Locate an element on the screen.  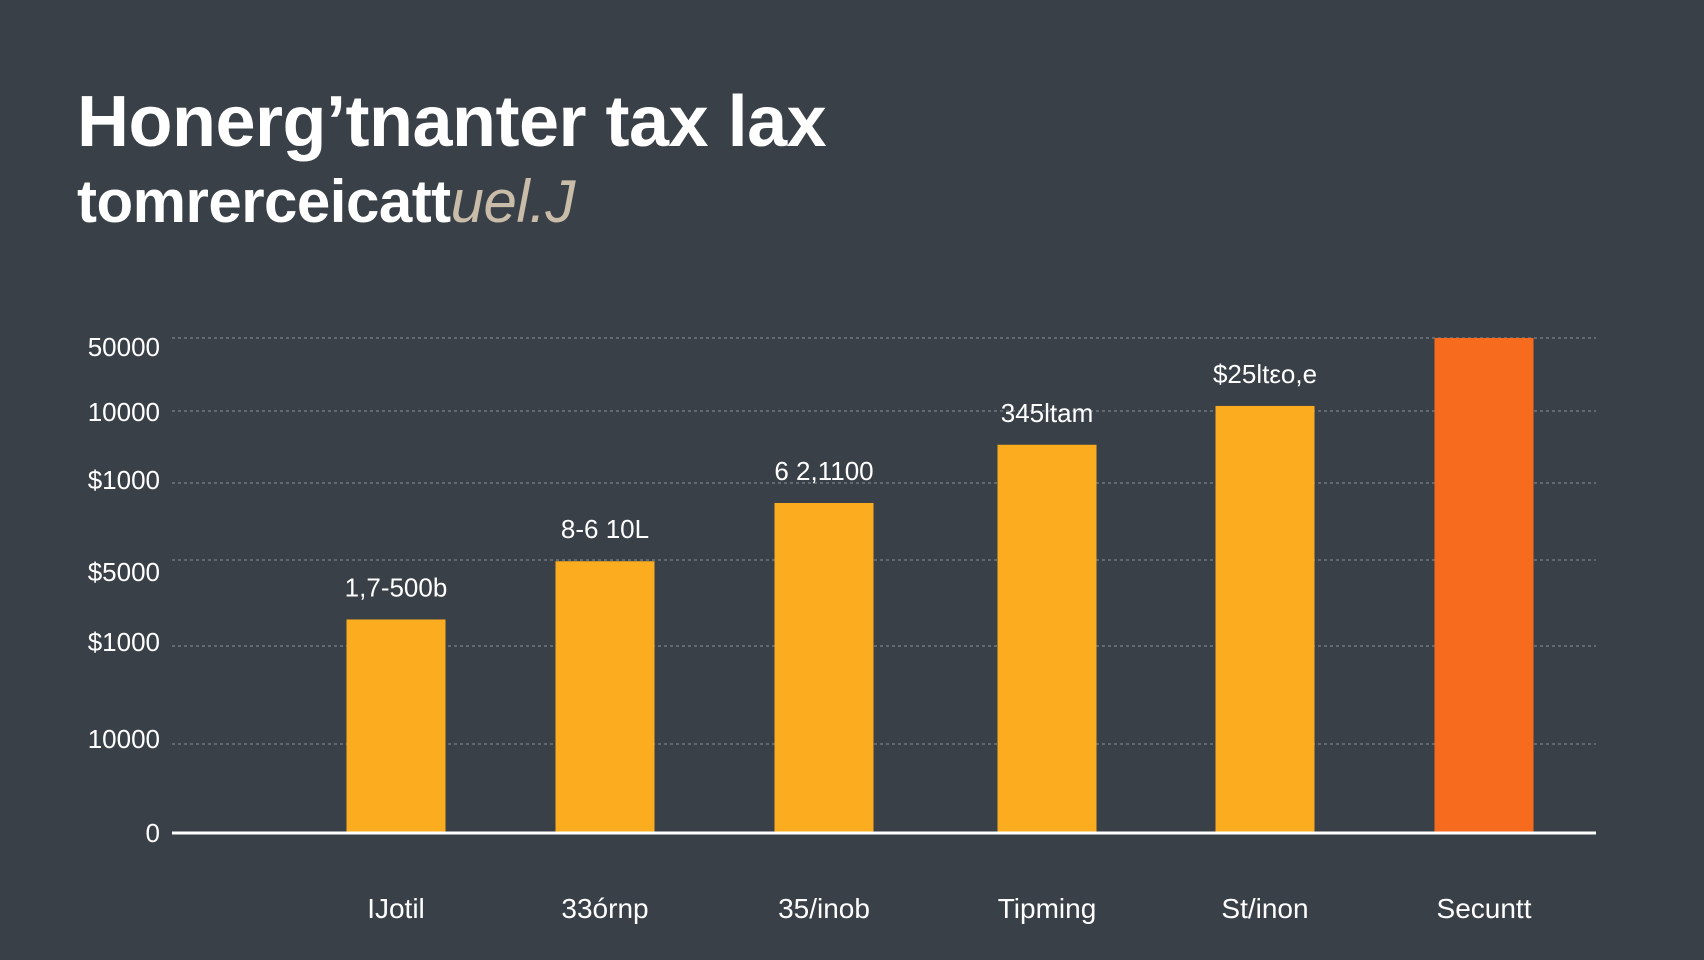
y-tick-label: 0 is located at coordinates (153, 833).